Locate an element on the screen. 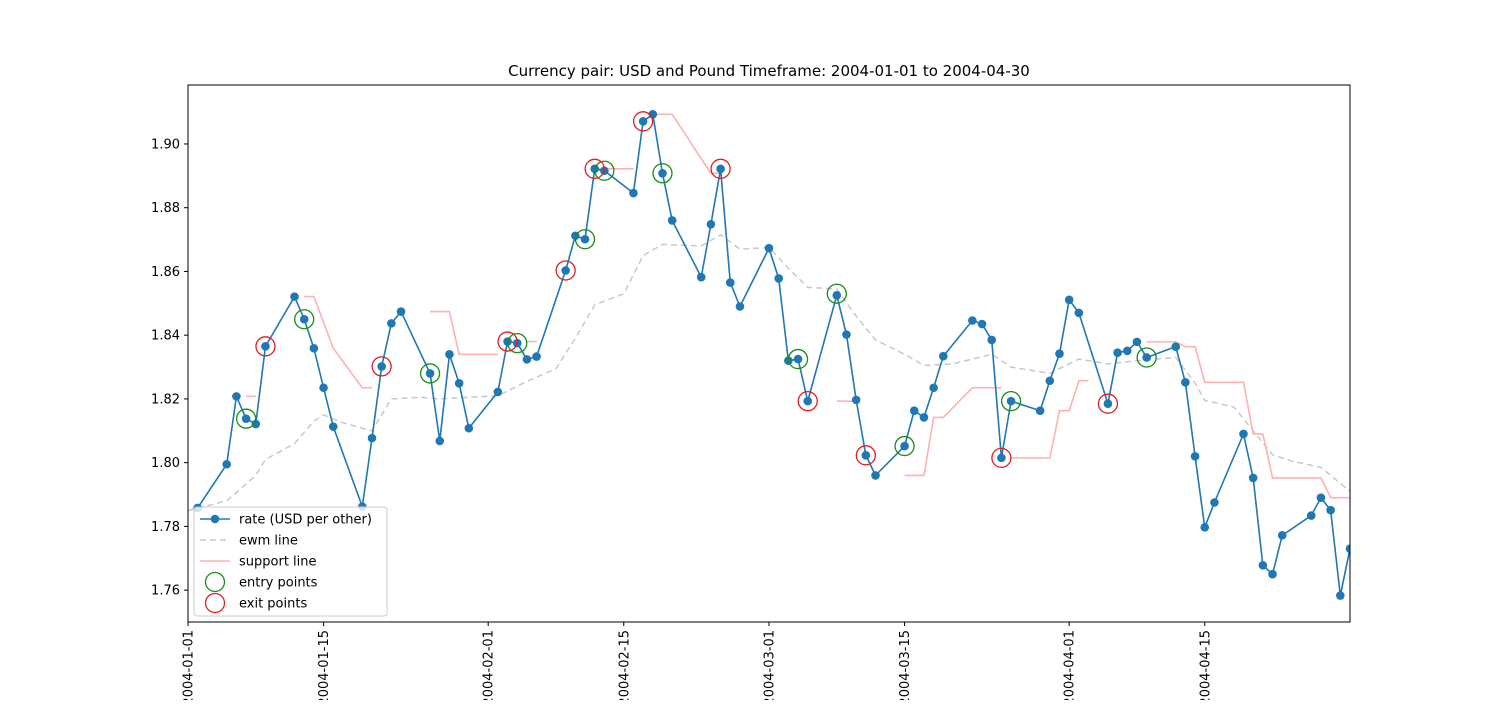 Image resolution: width=1500 pixels, height=704 pixels. legend-exit-label: exit points is located at coordinates (273, 604).